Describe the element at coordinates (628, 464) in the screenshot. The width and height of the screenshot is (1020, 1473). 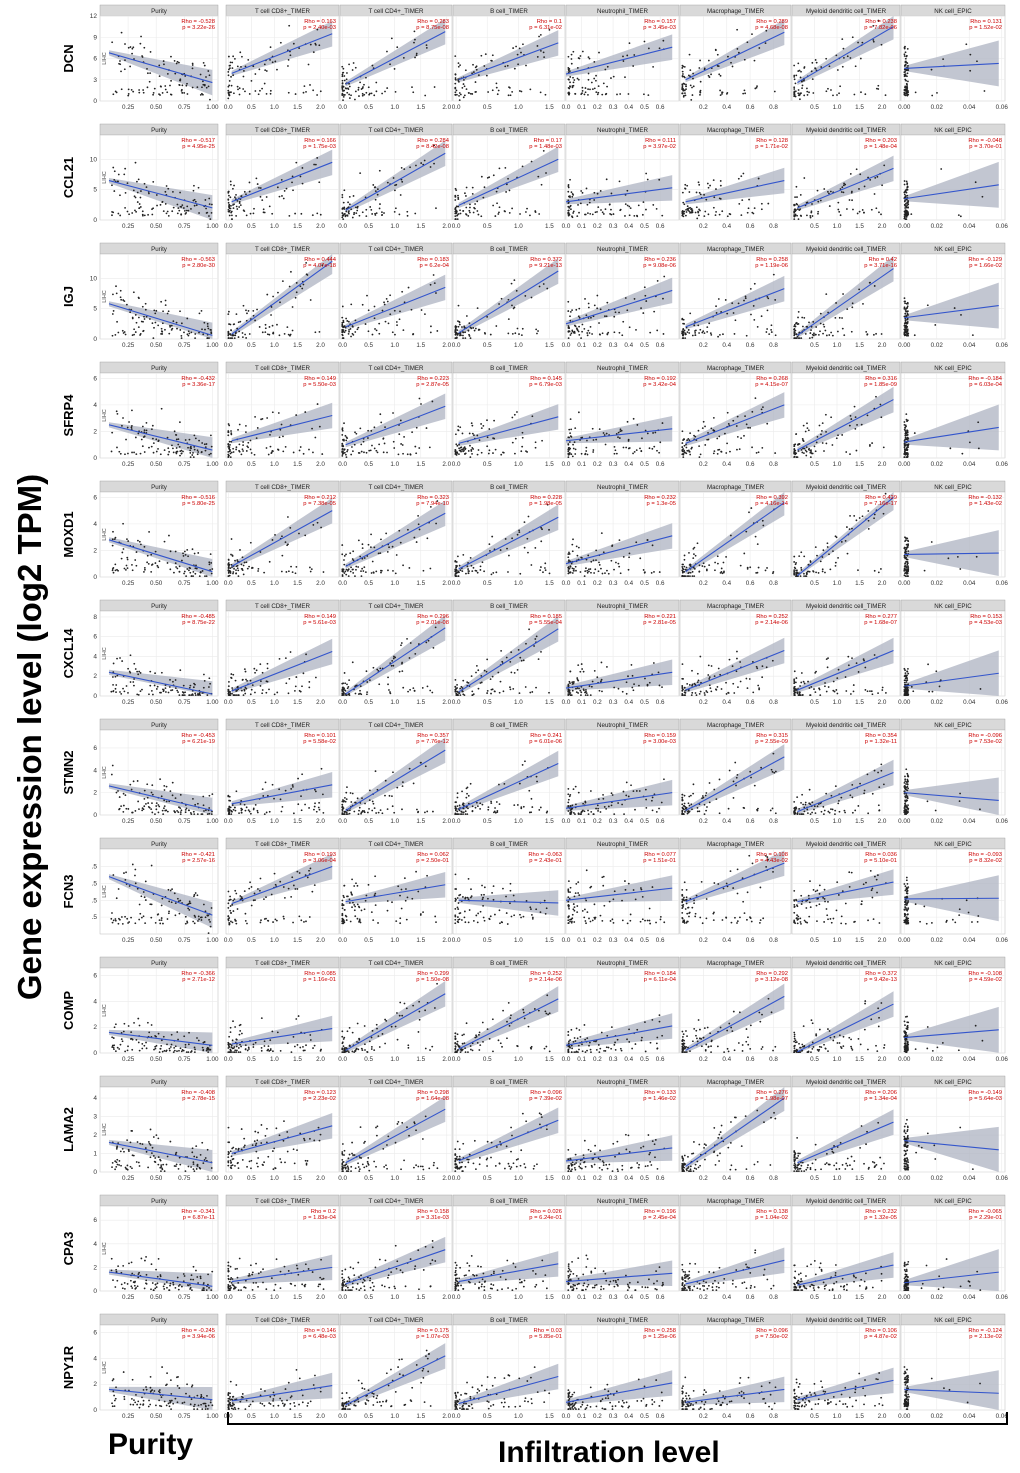
I see `x-tick-label: 0.4` at that location.